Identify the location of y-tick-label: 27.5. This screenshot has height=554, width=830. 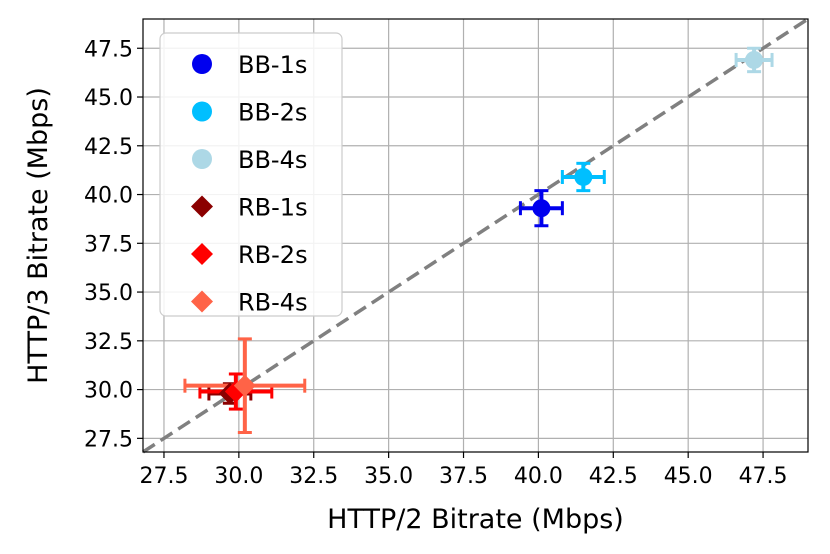
(108, 439).